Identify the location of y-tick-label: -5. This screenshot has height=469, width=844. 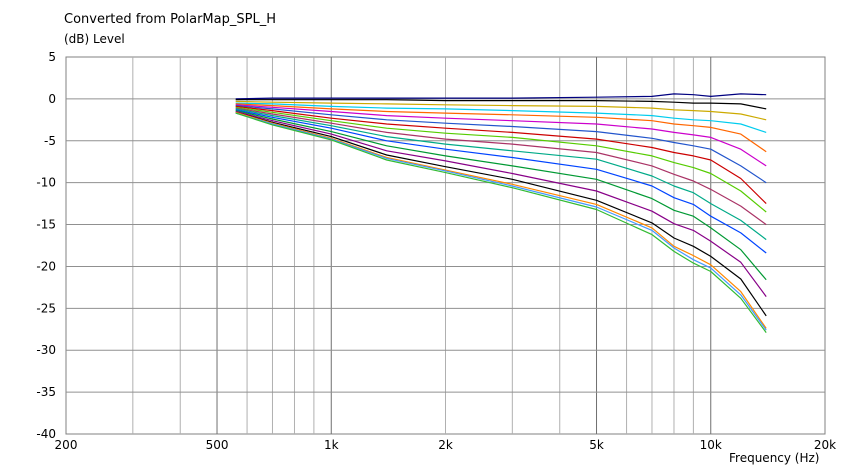
(50, 141).